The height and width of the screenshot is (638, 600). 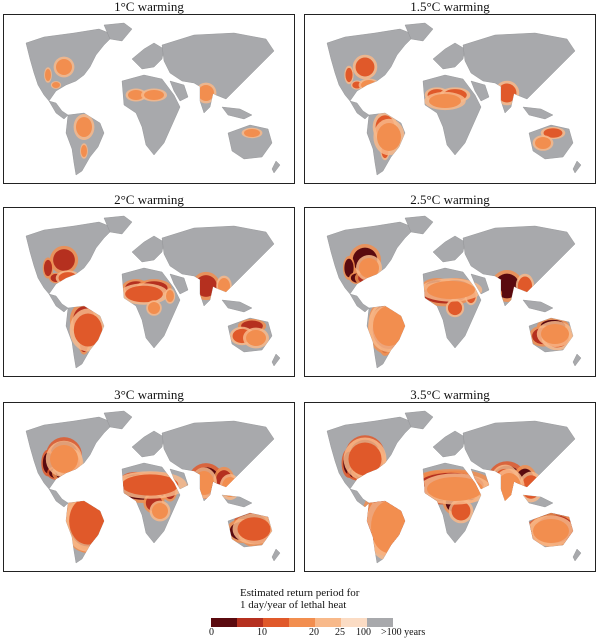 I want to click on legend-tick: 100, so click(x=363, y=632).